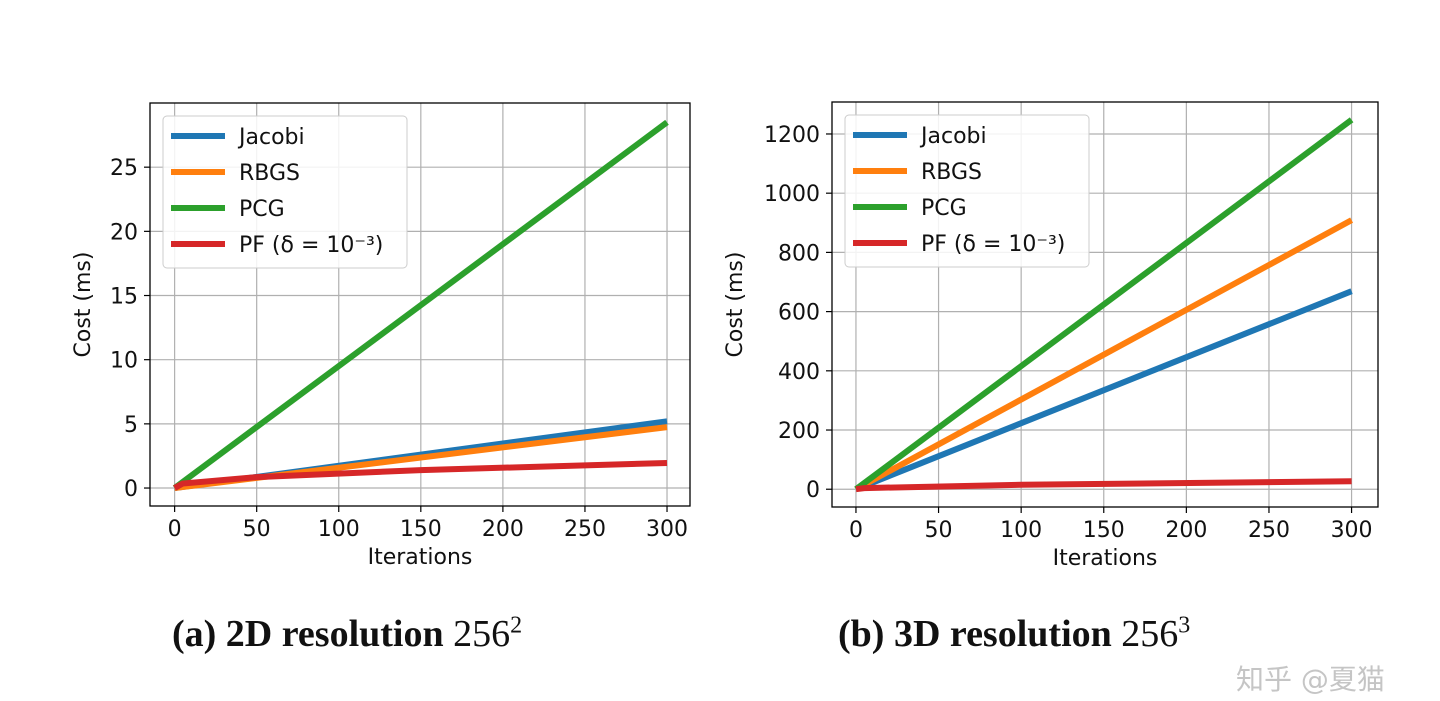 This screenshot has height=701, width=1440. What do you see at coordinates (124, 232) in the screenshot?
I see `y-tick-label: 20` at bounding box center [124, 232].